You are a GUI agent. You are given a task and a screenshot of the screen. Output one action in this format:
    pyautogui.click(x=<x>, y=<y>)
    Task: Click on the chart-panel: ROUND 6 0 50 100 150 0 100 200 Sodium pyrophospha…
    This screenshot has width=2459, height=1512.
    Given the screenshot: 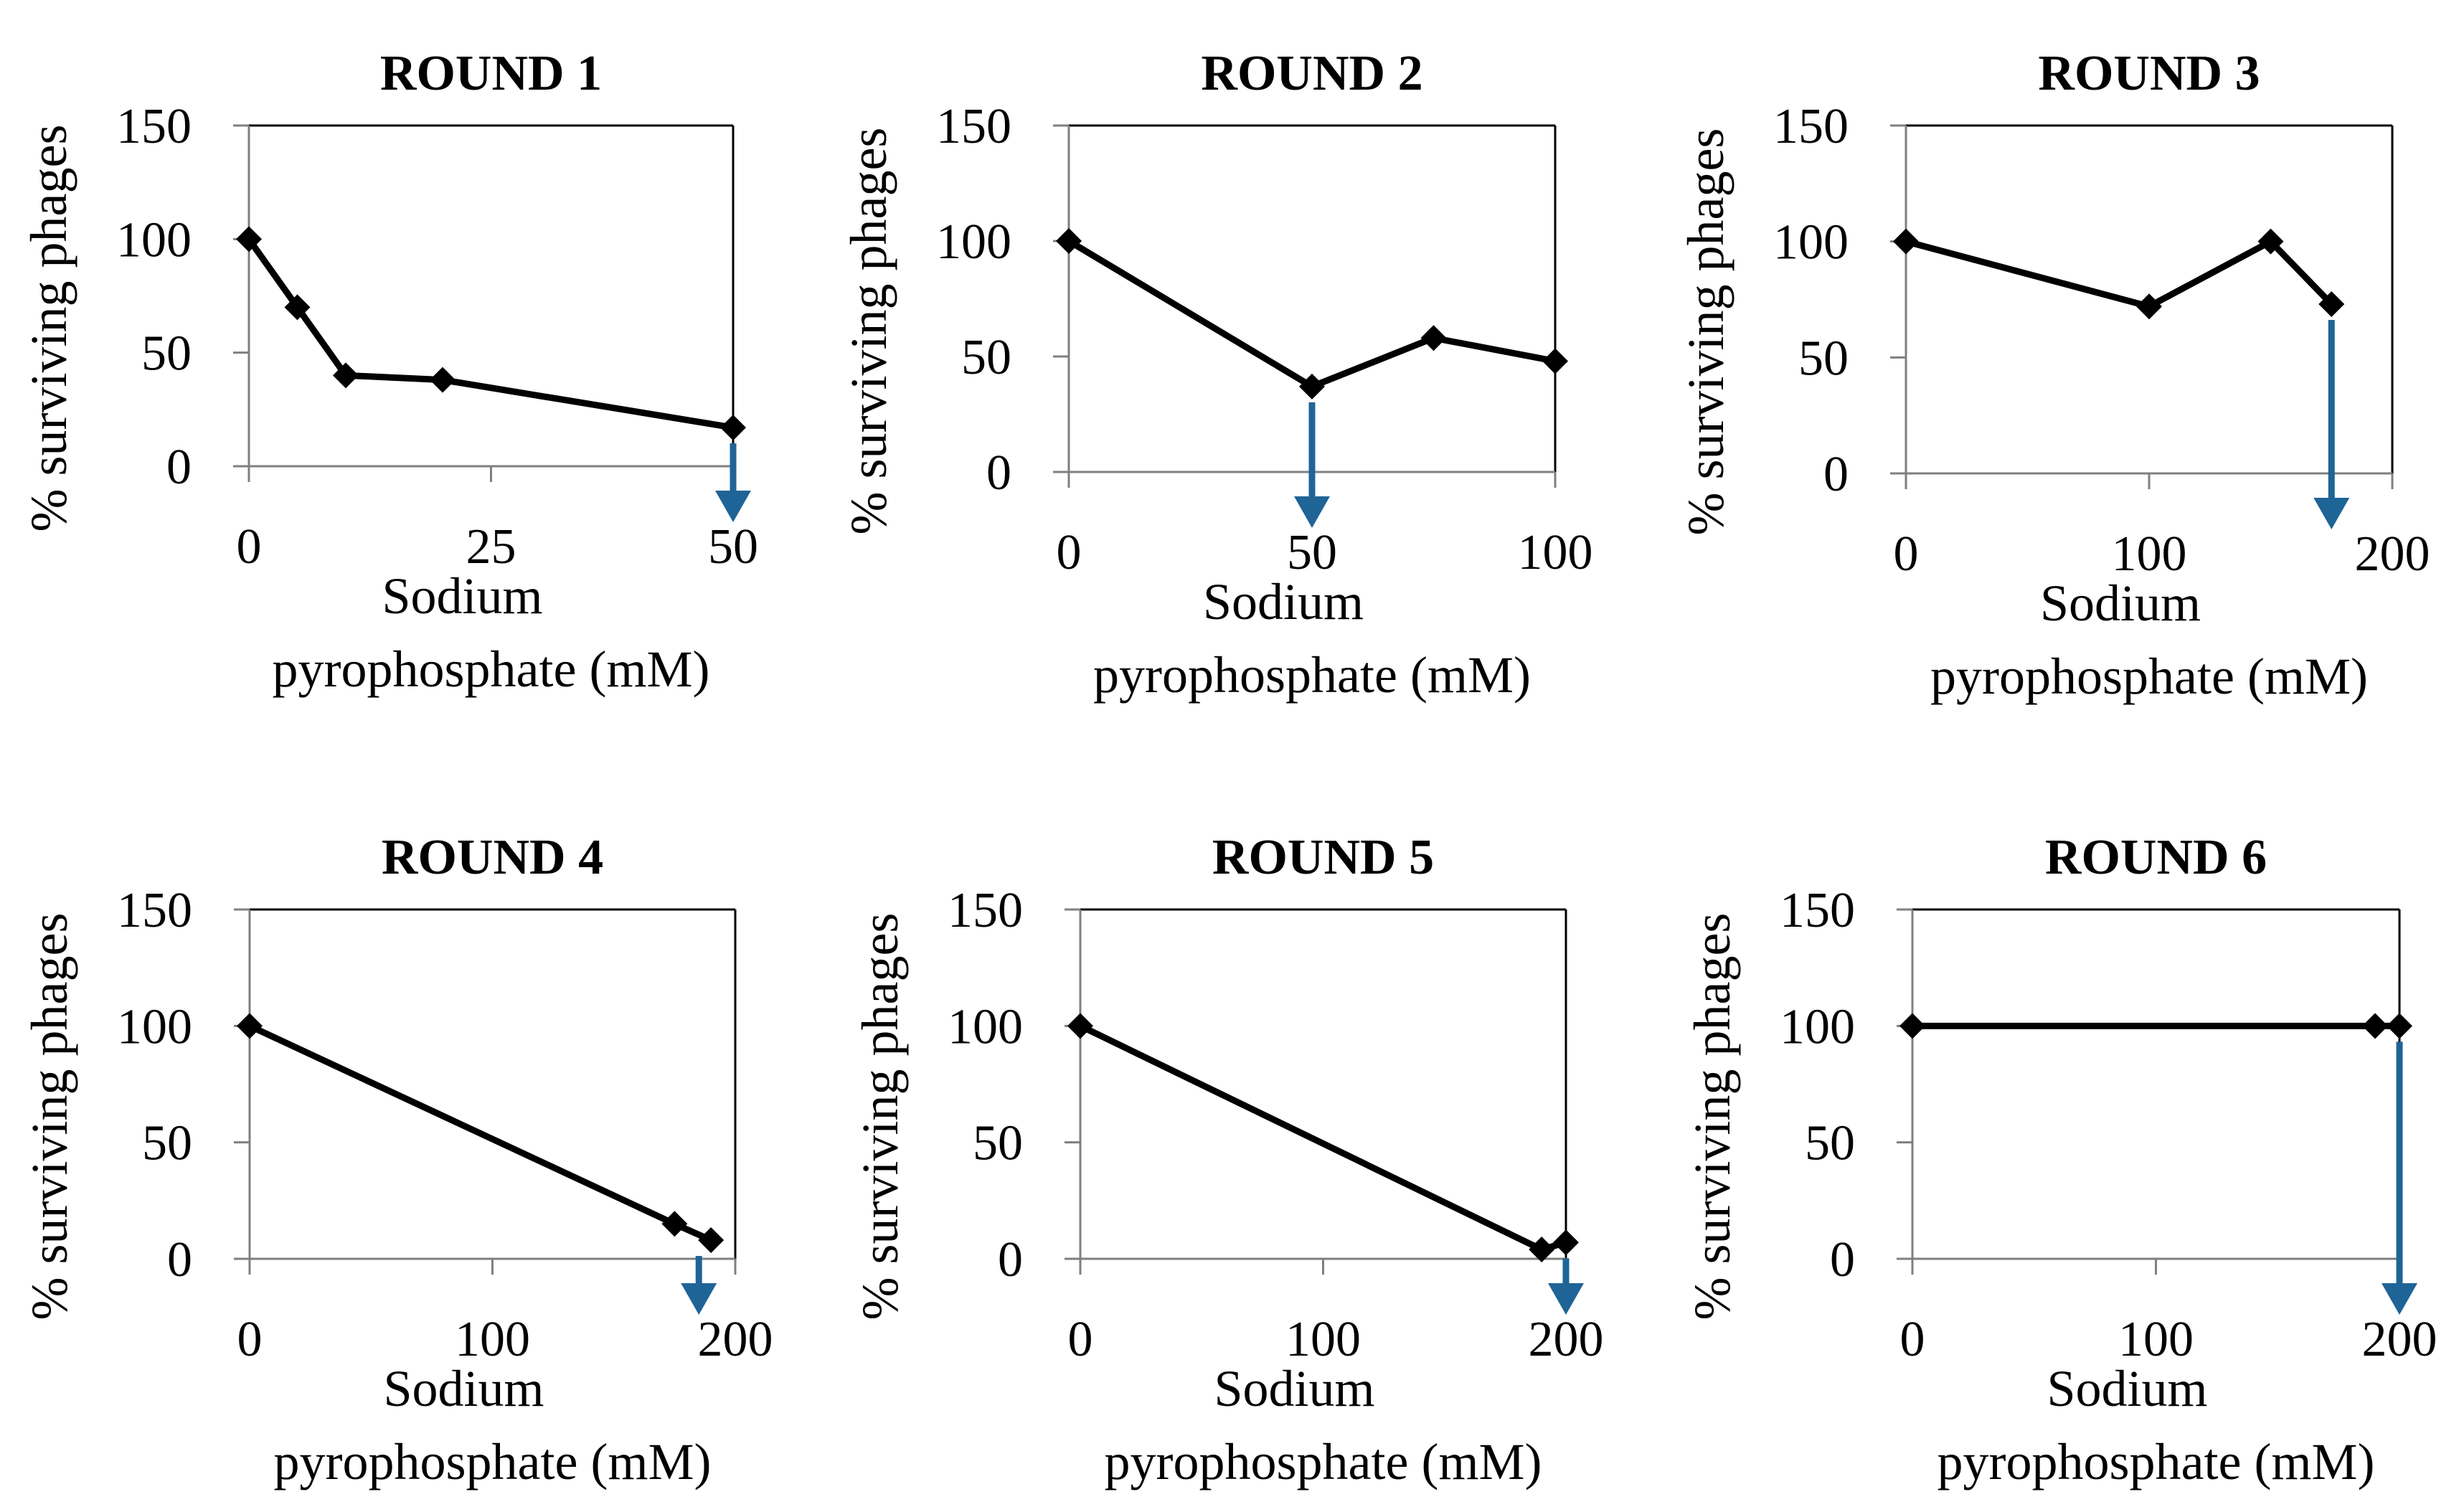 What is the action you would take?
    pyautogui.click(x=2060, y=1160)
    